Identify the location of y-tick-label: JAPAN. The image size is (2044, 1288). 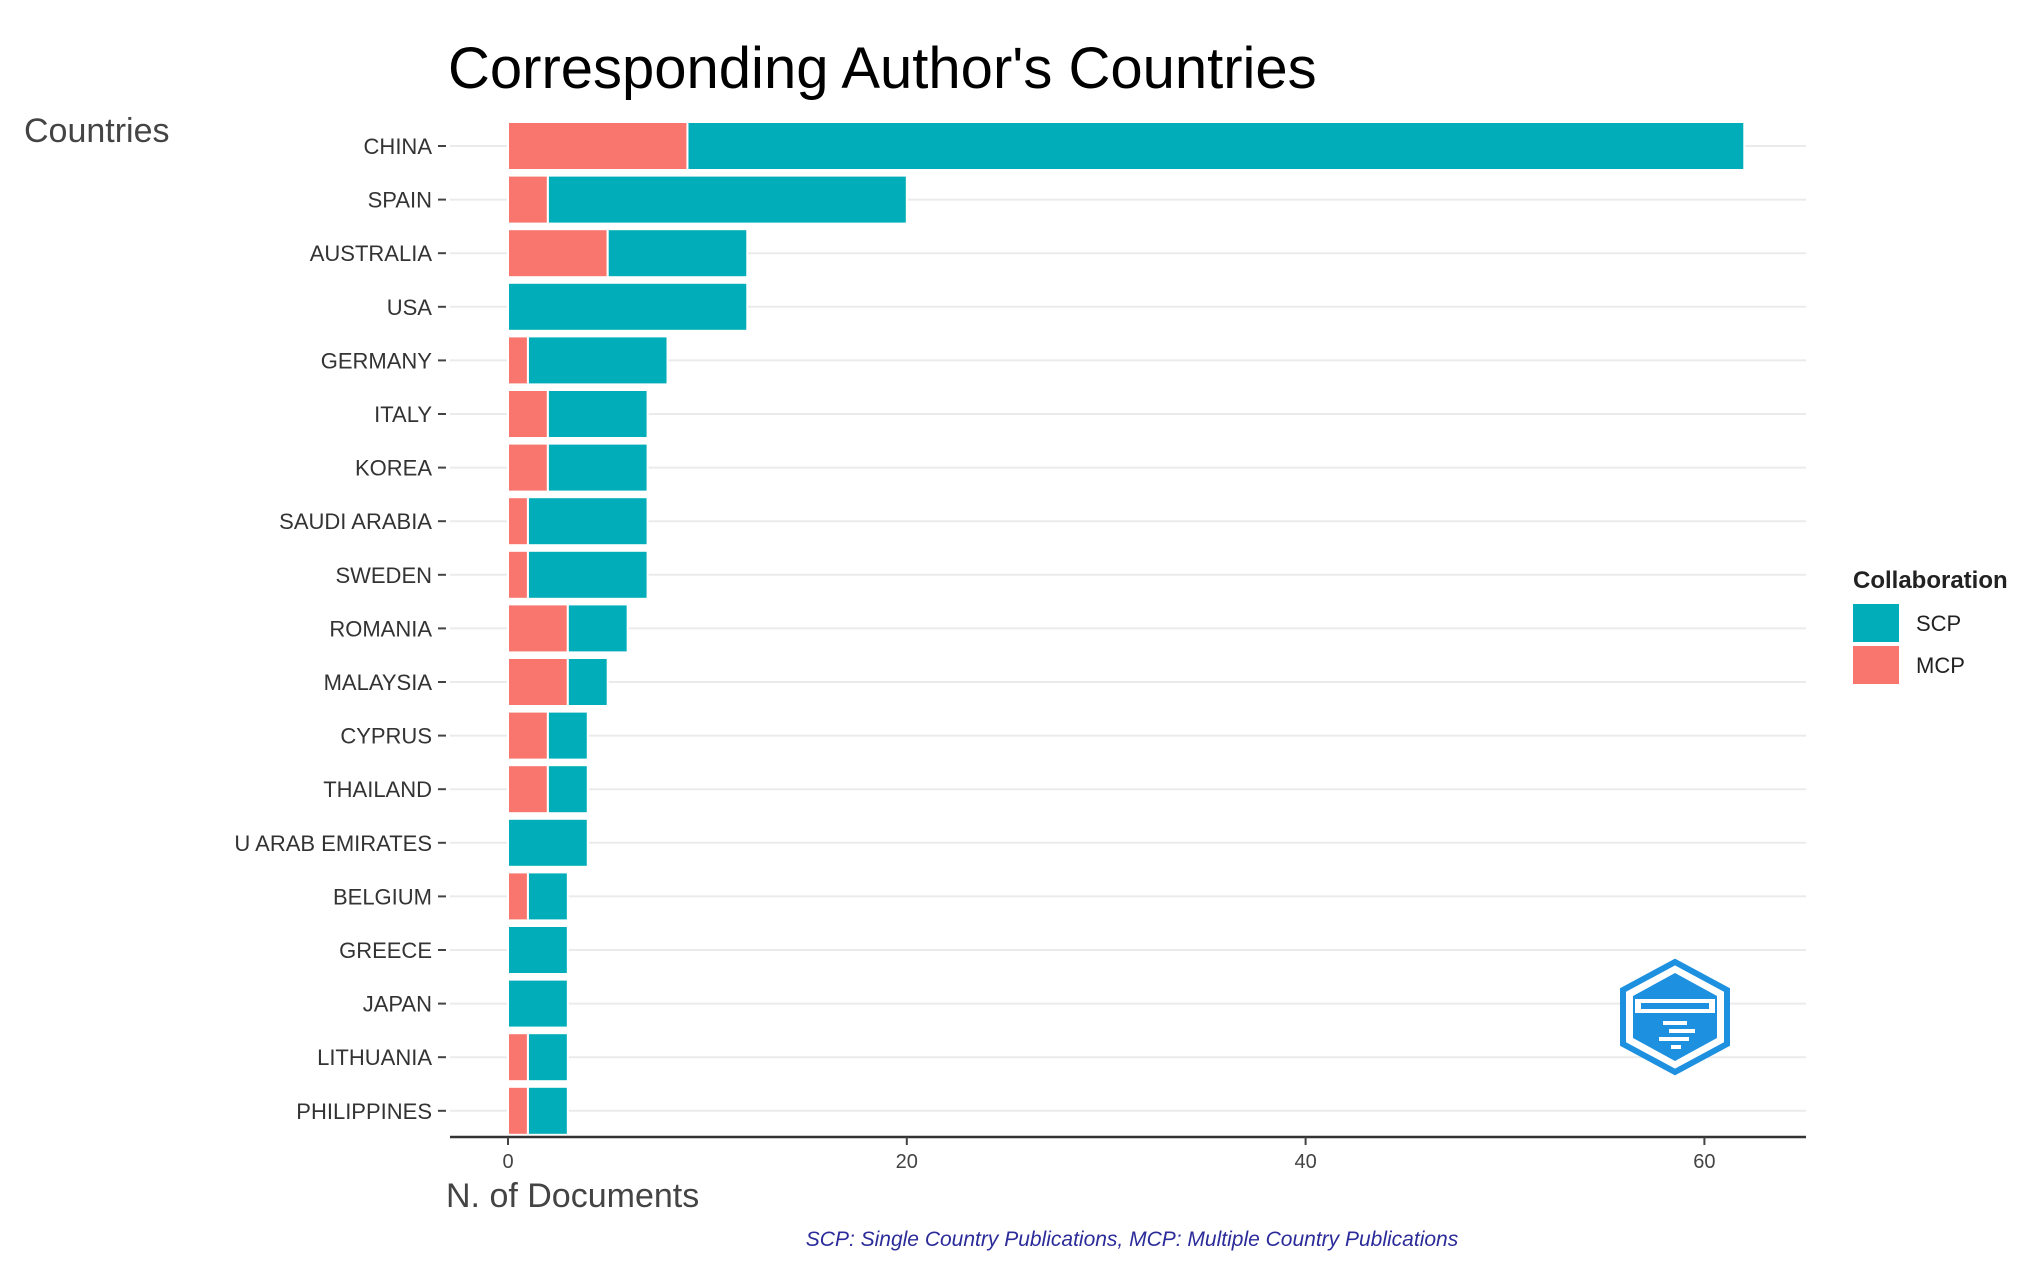
(397, 1004).